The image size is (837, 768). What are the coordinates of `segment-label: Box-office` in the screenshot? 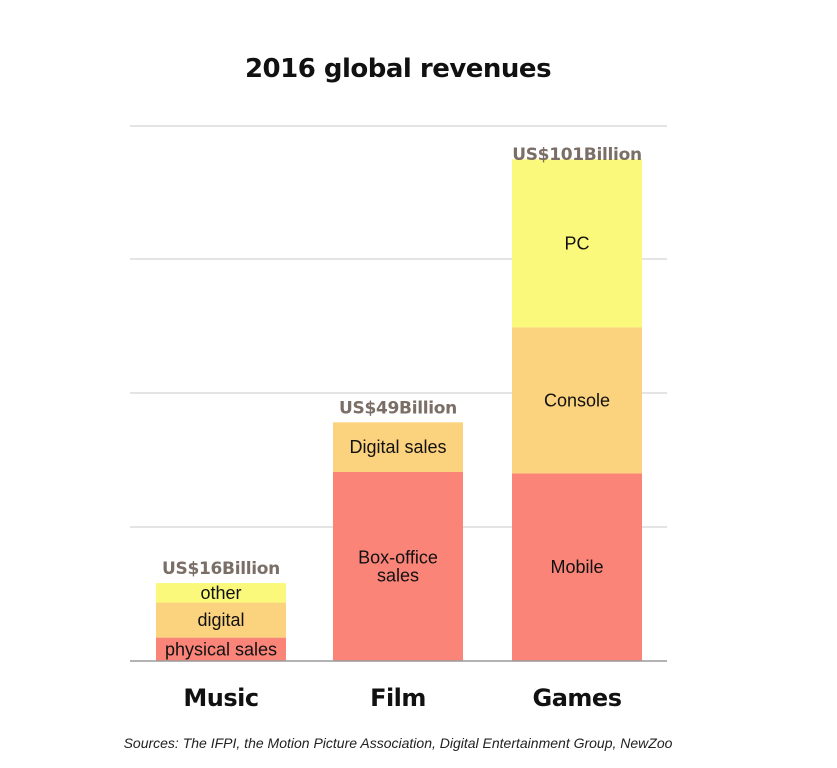 It's located at (398, 557).